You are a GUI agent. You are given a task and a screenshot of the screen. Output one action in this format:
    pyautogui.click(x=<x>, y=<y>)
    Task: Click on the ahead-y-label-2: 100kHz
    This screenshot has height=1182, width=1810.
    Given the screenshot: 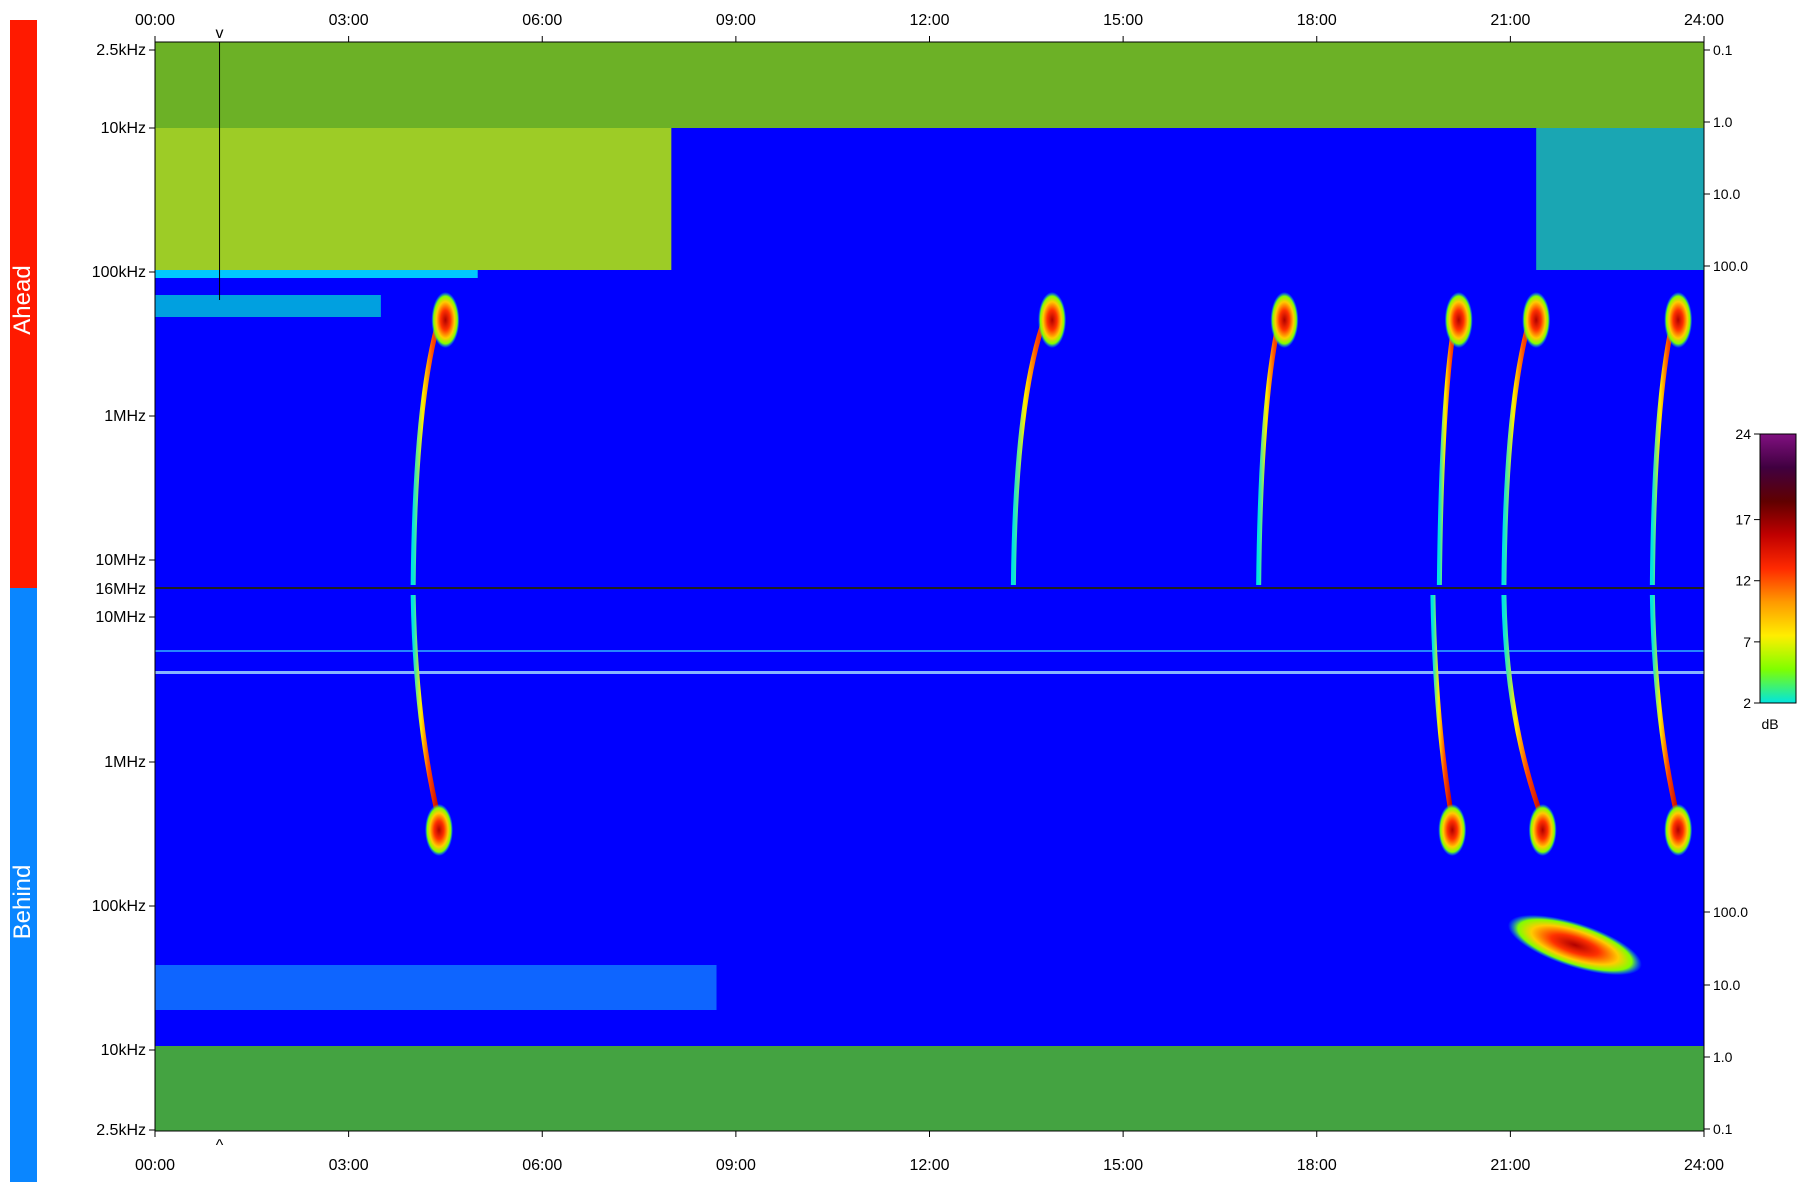 What is the action you would take?
    pyautogui.click(x=119, y=272)
    